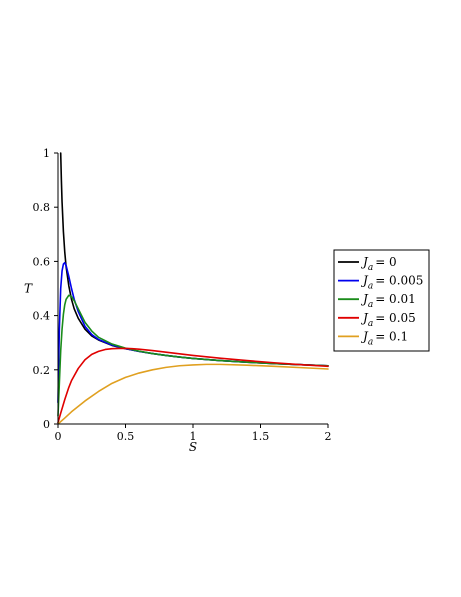  I want to click on x-tick-label: 2, so click(328, 436).